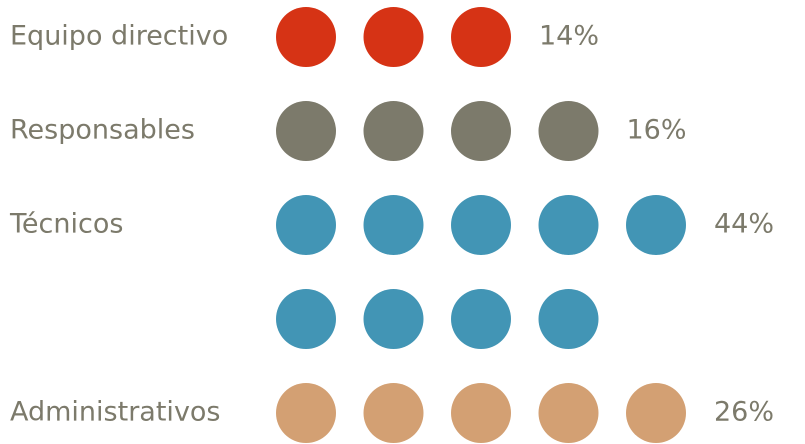 The width and height of the screenshot is (805, 444). What do you see at coordinates (569, 36) in the screenshot?
I see `value-label: 14%` at bounding box center [569, 36].